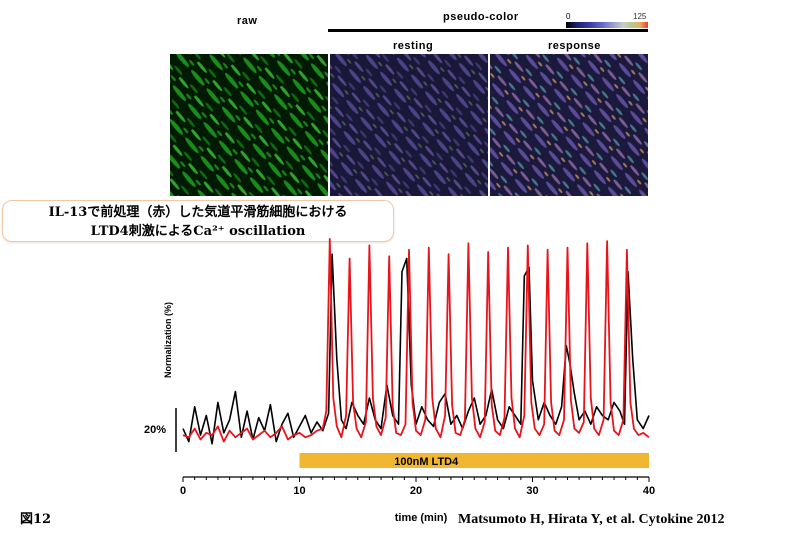 This screenshot has width=810, height=540. What do you see at coordinates (198, 212) in the screenshot?
I see `figure-title-line-1: IL-13で前処理（赤）した気道平滑筋細胞における` at bounding box center [198, 212].